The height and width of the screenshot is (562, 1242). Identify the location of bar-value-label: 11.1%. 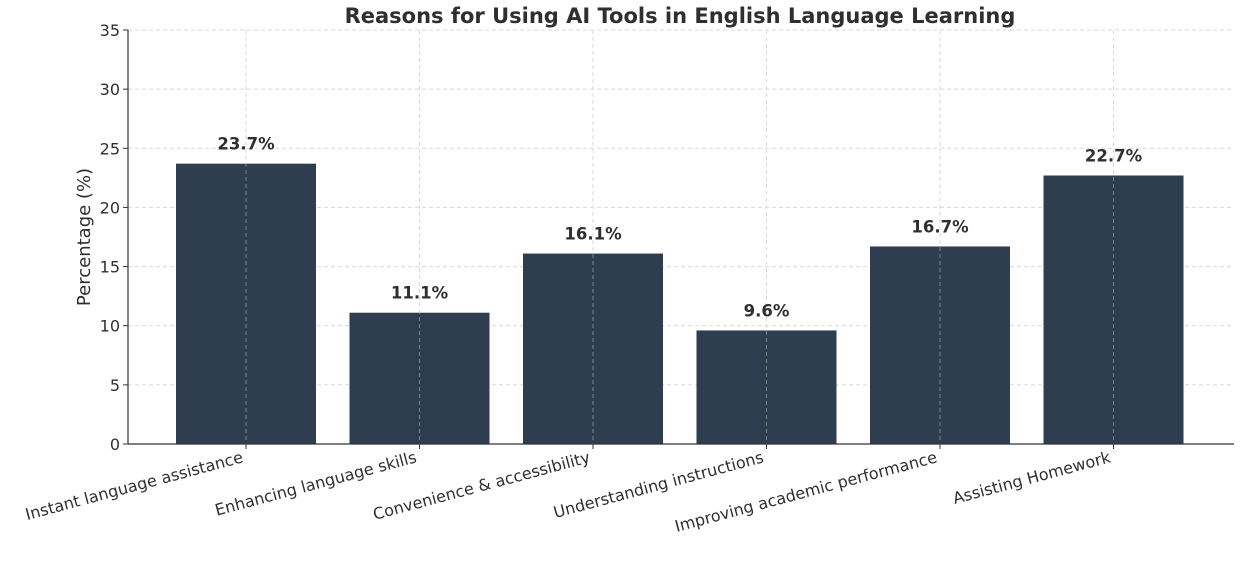
(420, 293).